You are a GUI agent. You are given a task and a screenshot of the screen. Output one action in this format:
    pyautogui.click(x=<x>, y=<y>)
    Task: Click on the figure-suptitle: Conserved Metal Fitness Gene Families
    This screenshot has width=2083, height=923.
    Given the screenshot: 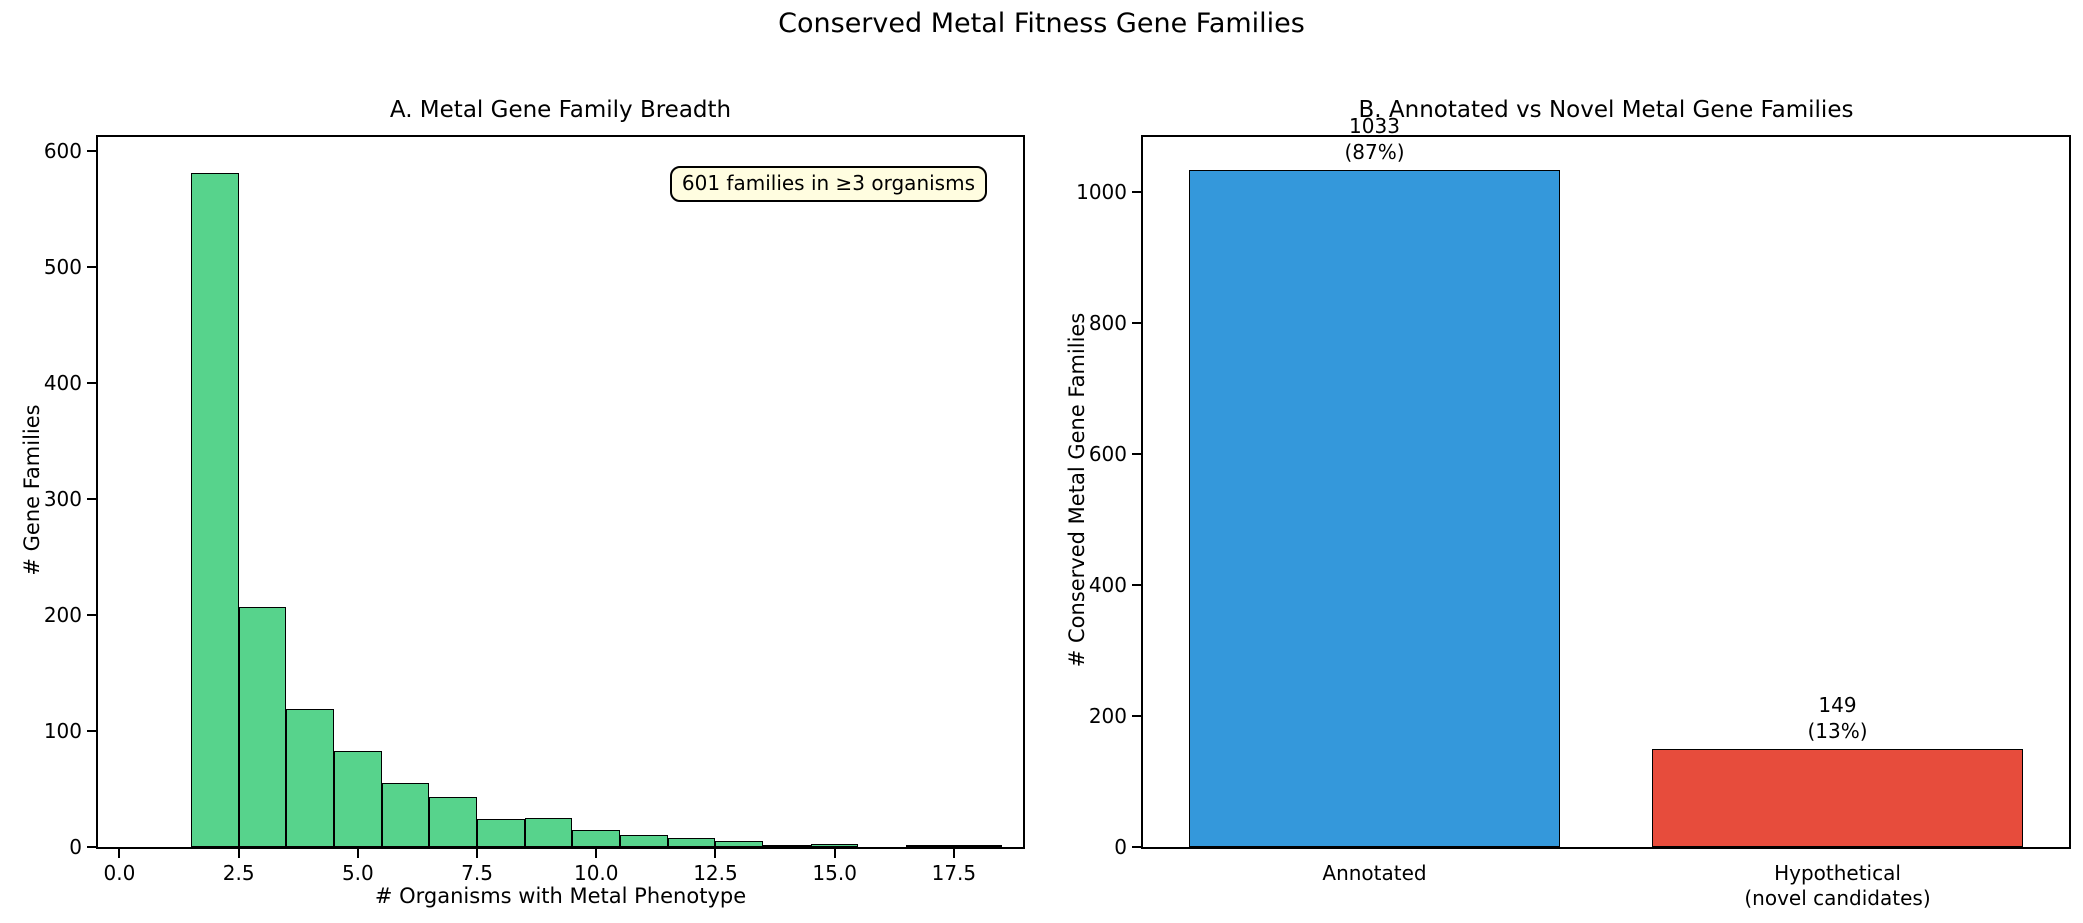 What is the action you would take?
    pyautogui.click(x=1041, y=23)
    